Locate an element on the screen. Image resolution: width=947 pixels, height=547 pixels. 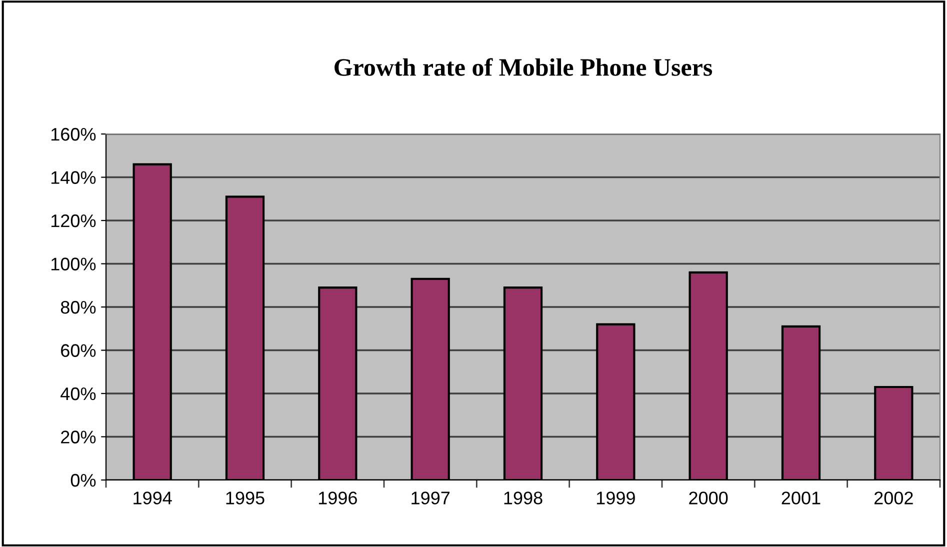
y-tick-label: 20% is located at coordinates (78, 437).